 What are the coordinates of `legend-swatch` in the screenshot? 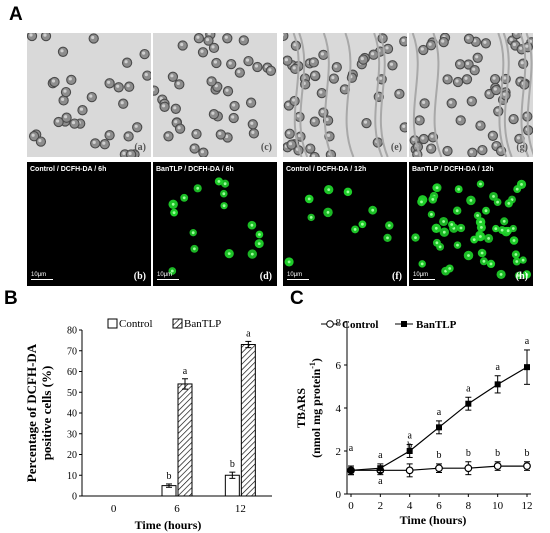 It's located at (177, 323).